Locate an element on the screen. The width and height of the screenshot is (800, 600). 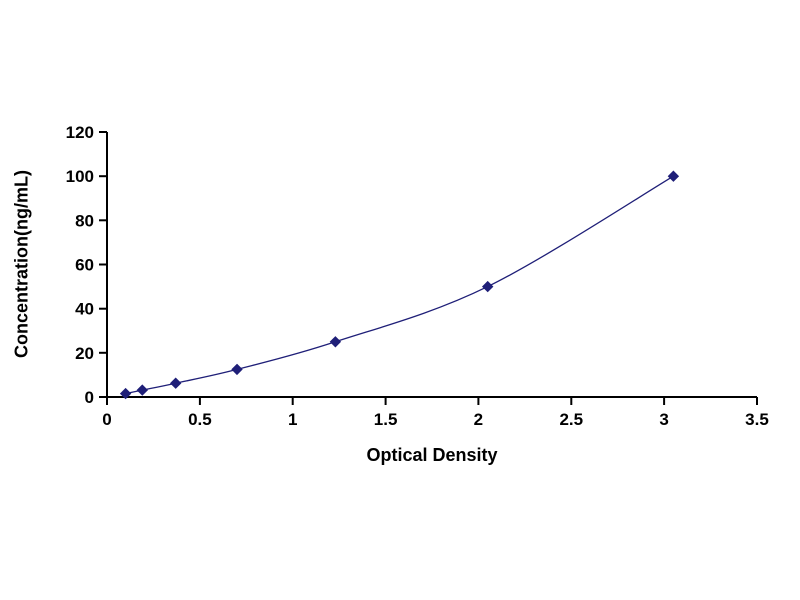
x-tick-label: 3 is located at coordinates (663, 419).